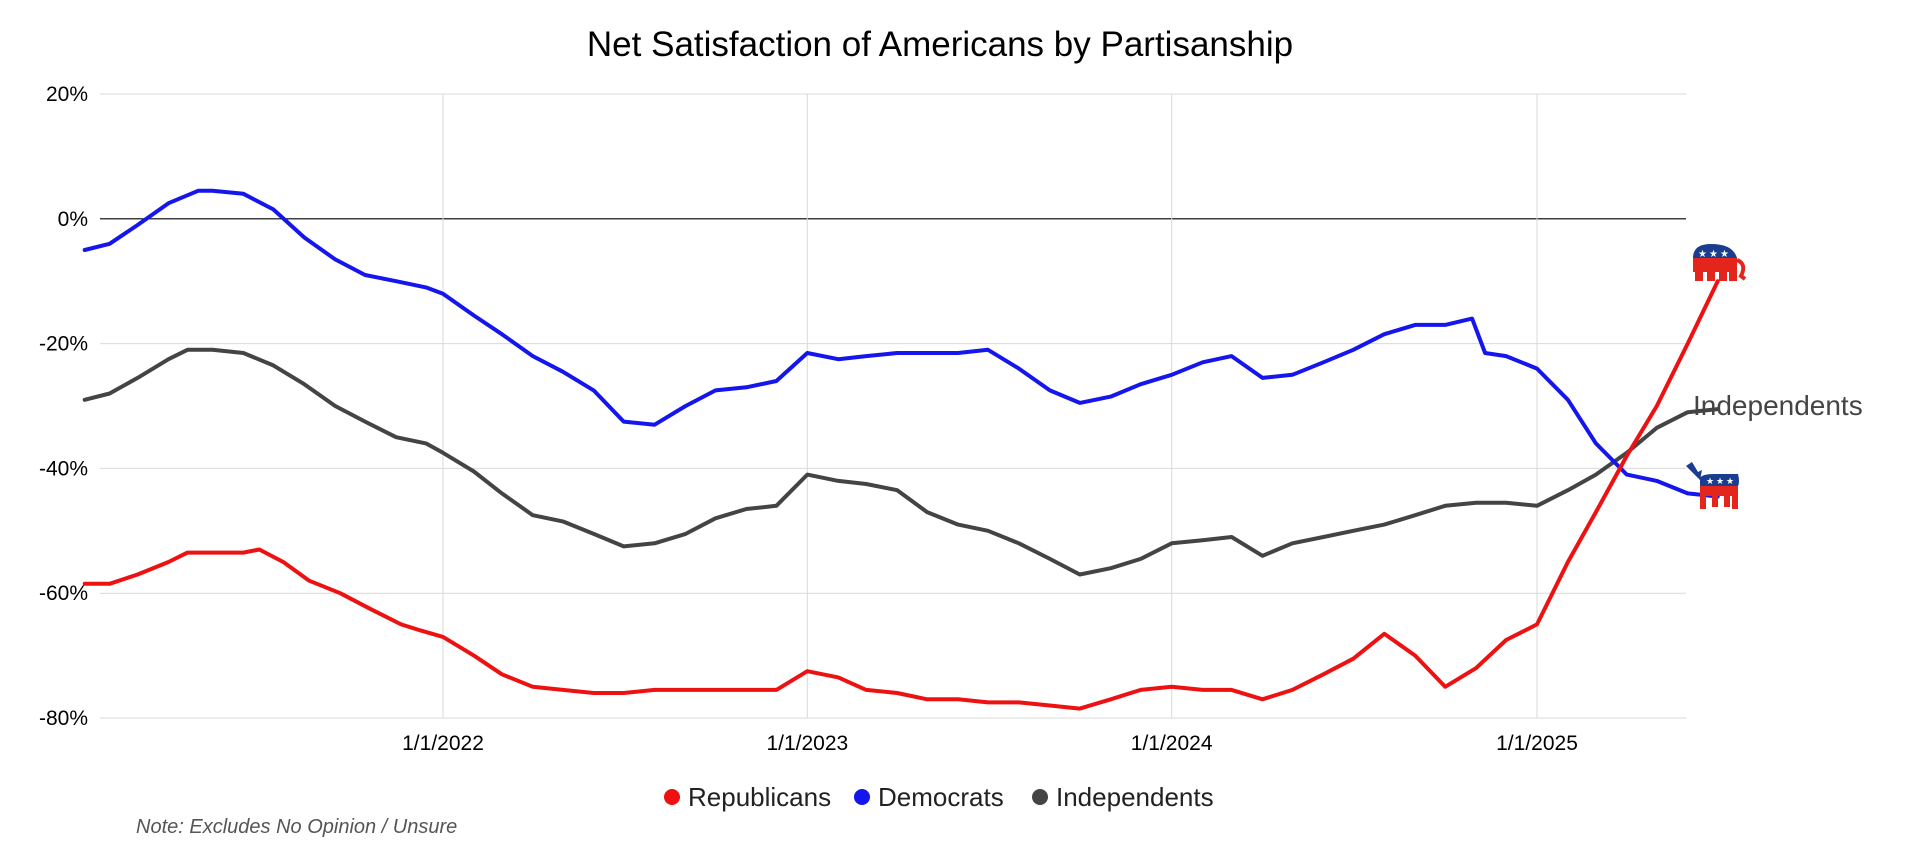 The height and width of the screenshot is (842, 1910). Describe the element at coordinates (63, 468) in the screenshot. I see `y-tick-label: -40%` at that location.